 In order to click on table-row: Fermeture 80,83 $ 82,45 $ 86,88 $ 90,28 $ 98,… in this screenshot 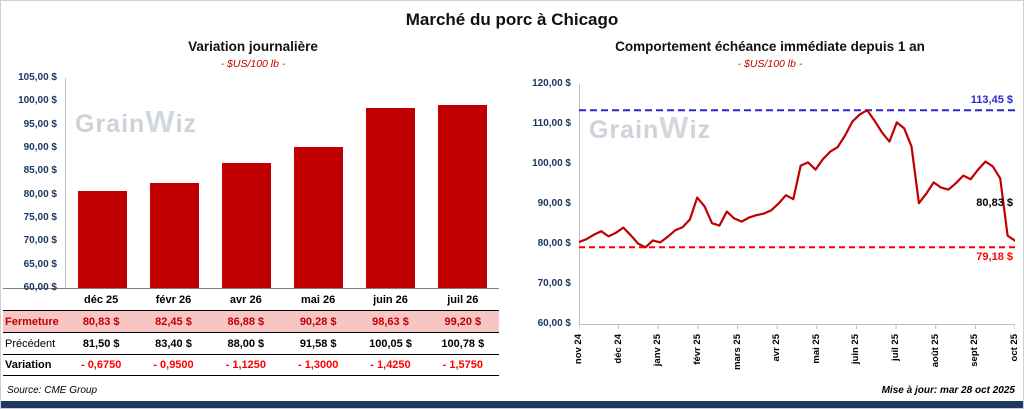, I will do `click(251, 321)`.